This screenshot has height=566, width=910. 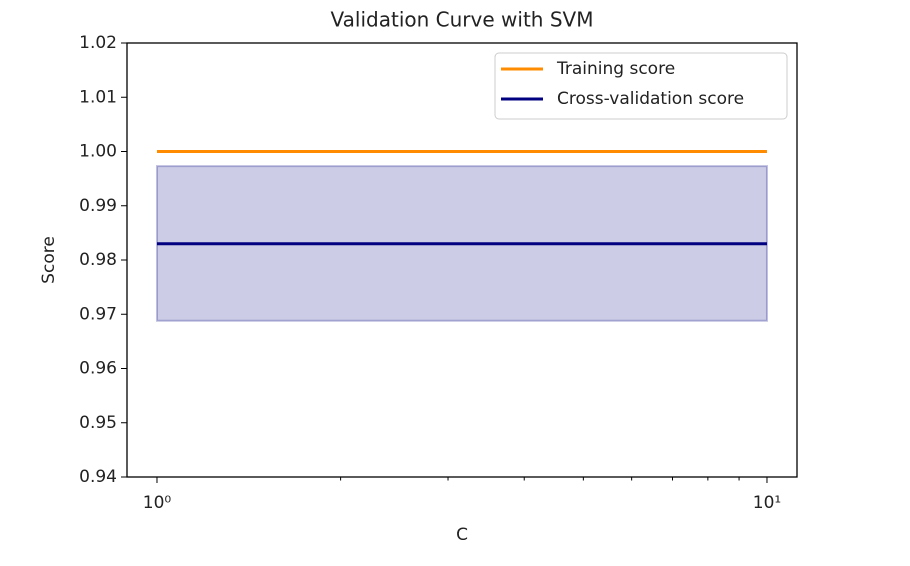 I want to click on y-tick-label: 0.97, so click(x=98, y=314).